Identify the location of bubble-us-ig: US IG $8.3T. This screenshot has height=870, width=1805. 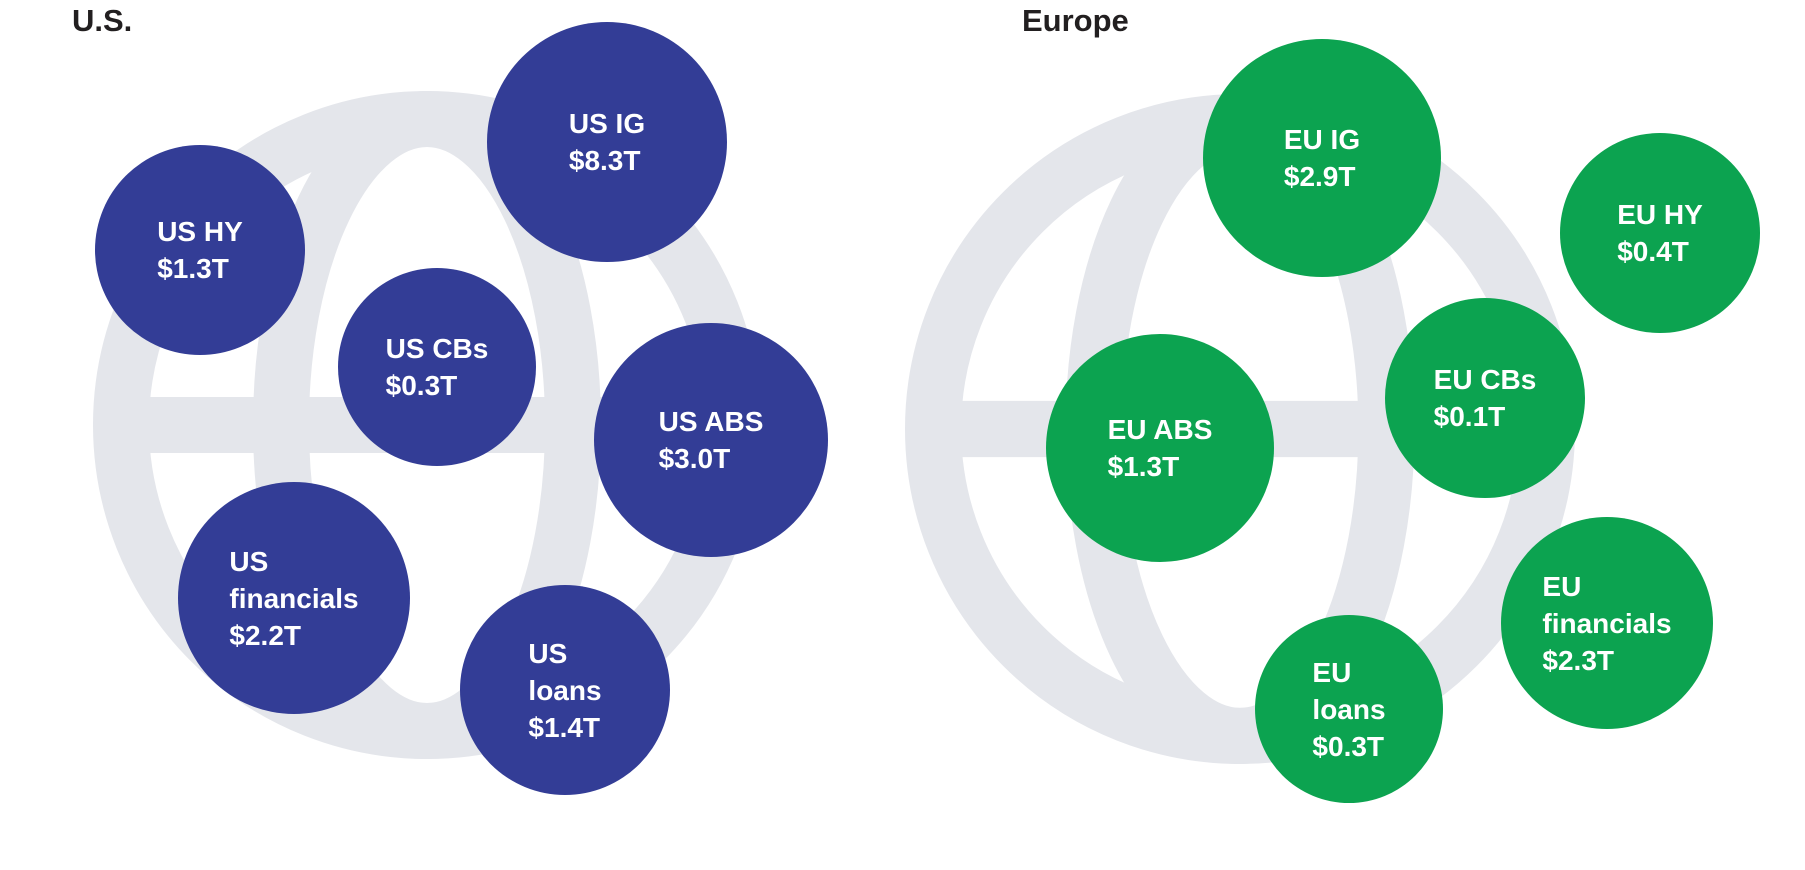
(607, 142).